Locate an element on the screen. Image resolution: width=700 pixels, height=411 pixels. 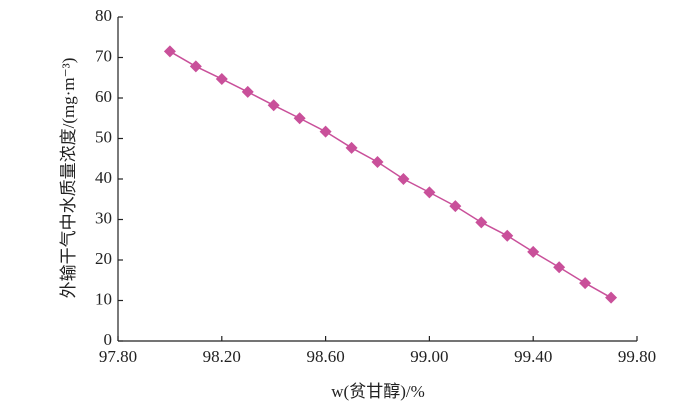
y-tick-label: 20 is located at coordinates (103, 258).